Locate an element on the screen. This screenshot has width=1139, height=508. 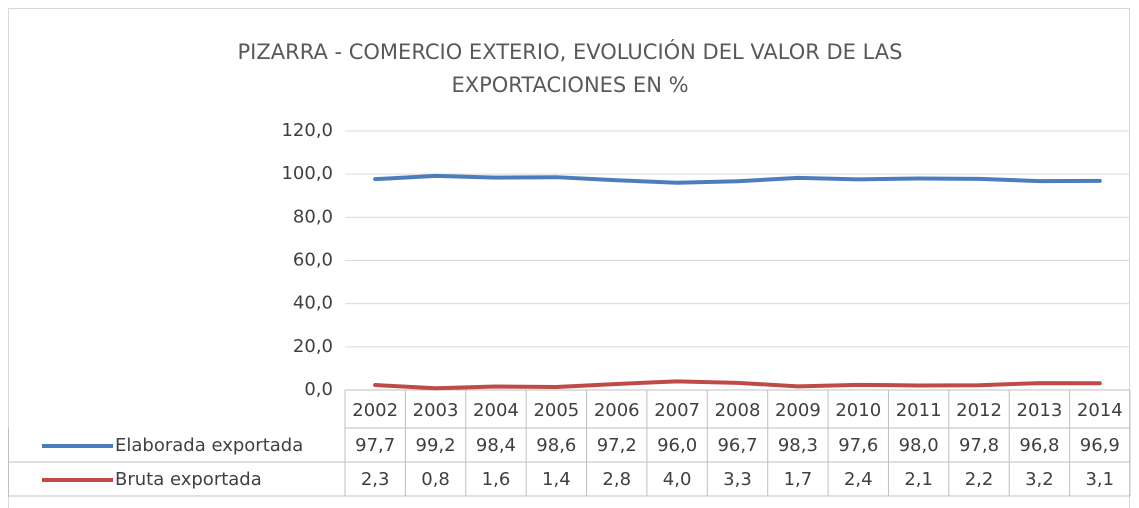
data-table-value: 98,3 is located at coordinates (798, 445).